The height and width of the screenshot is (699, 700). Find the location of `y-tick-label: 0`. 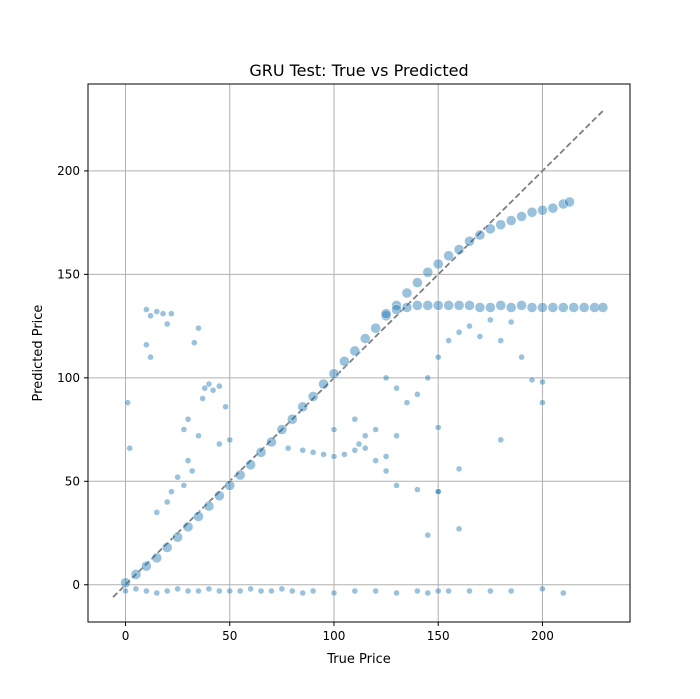

y-tick-label: 0 is located at coordinates (76, 585).